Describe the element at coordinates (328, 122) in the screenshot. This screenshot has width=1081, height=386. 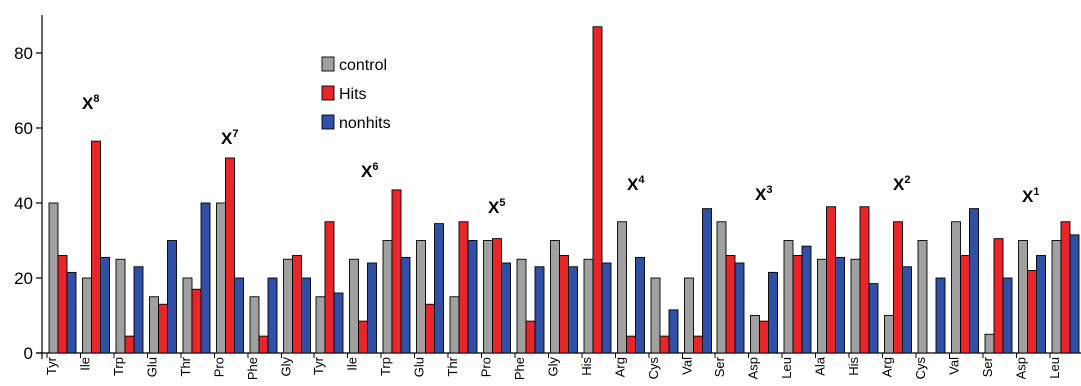
I see `legend-swatch-nonhits` at that location.